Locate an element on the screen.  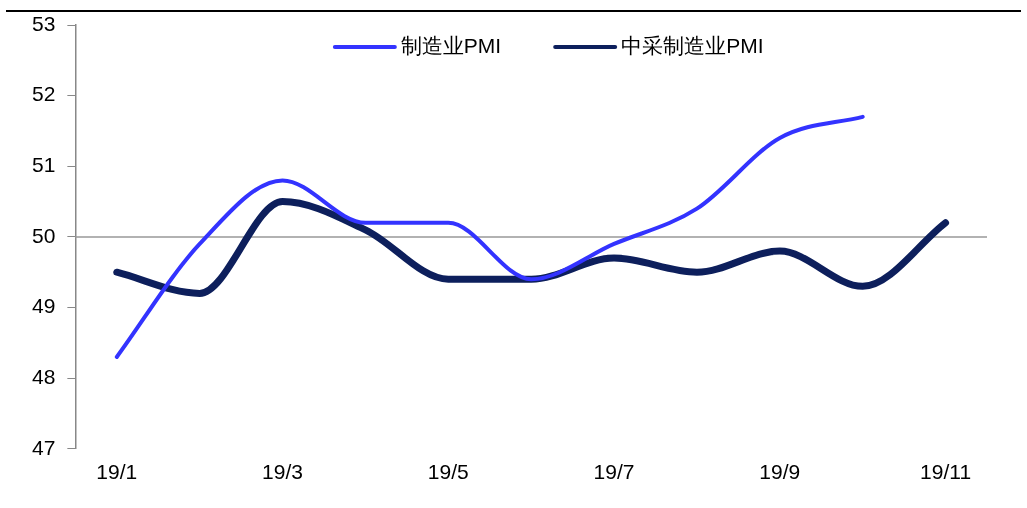
y-tick-label: 50 is located at coordinates (44, 235).